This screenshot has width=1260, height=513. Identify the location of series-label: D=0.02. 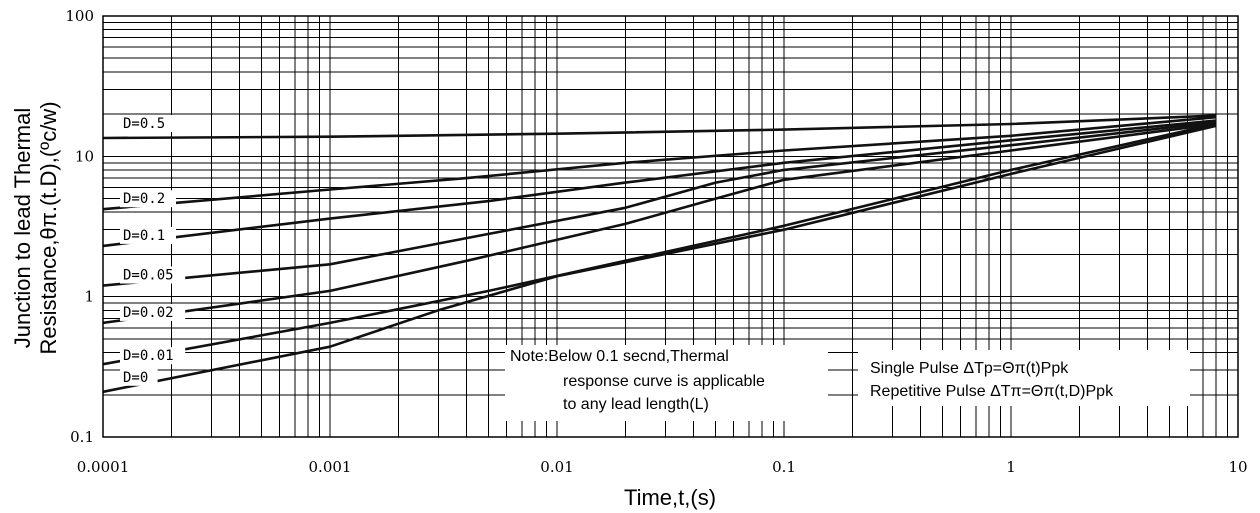
(148, 313).